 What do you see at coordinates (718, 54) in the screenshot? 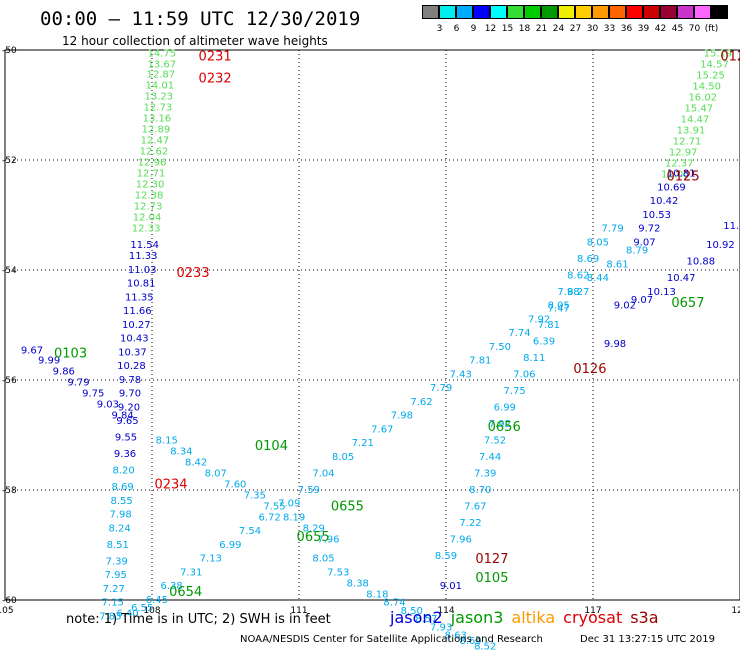
I see `swh-value: 15.19` at bounding box center [718, 54].